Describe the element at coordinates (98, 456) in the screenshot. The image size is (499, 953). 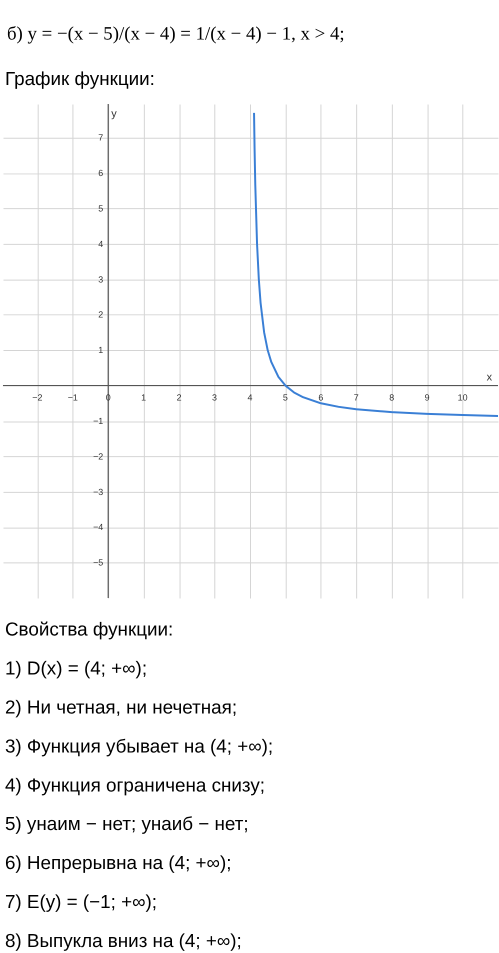
I see `y-tick-label: −2` at that location.